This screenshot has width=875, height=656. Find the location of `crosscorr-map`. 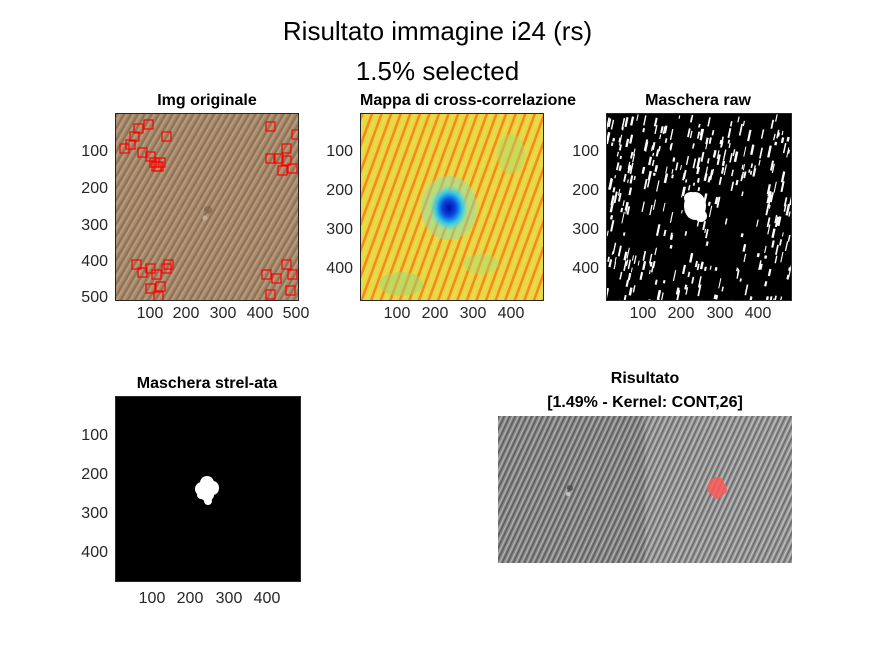

crosscorr-map is located at coordinates (452, 207).